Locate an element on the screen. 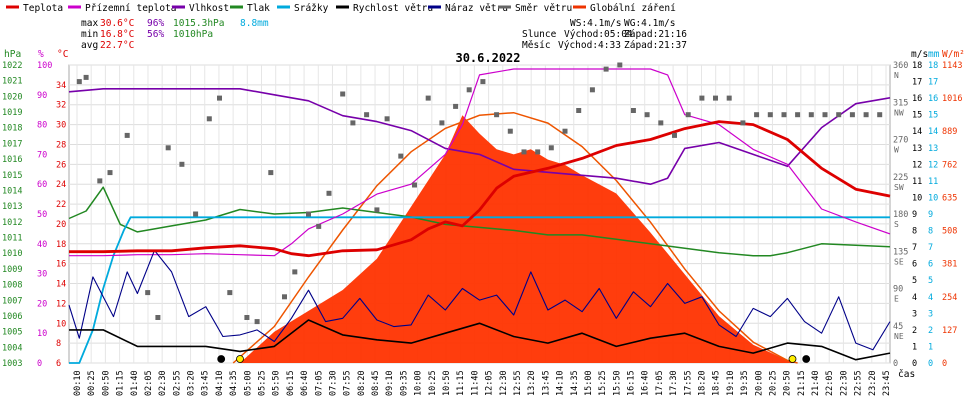 The height and width of the screenshot is (404, 966). tick-label-time: 22:55 is located at coordinates (859, 383).